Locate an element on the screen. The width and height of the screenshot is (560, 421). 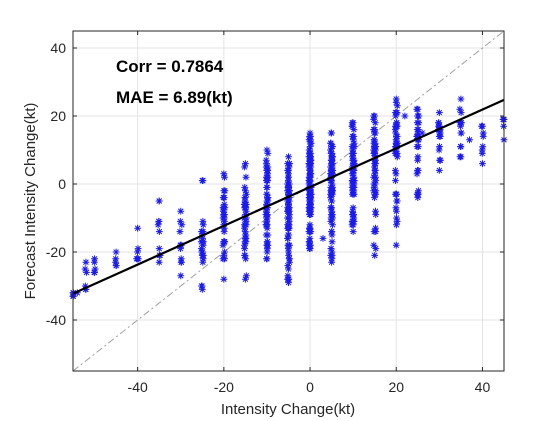
x-tick-label: 0 is located at coordinates (310, 387).